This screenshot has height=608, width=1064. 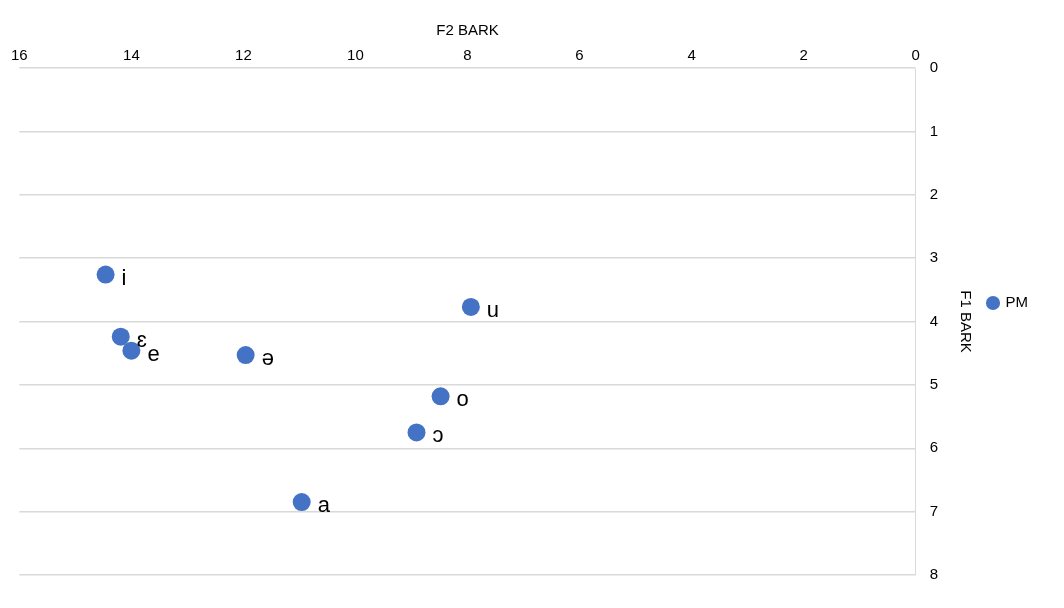 I want to click on annotation: i, so click(x=124, y=277).